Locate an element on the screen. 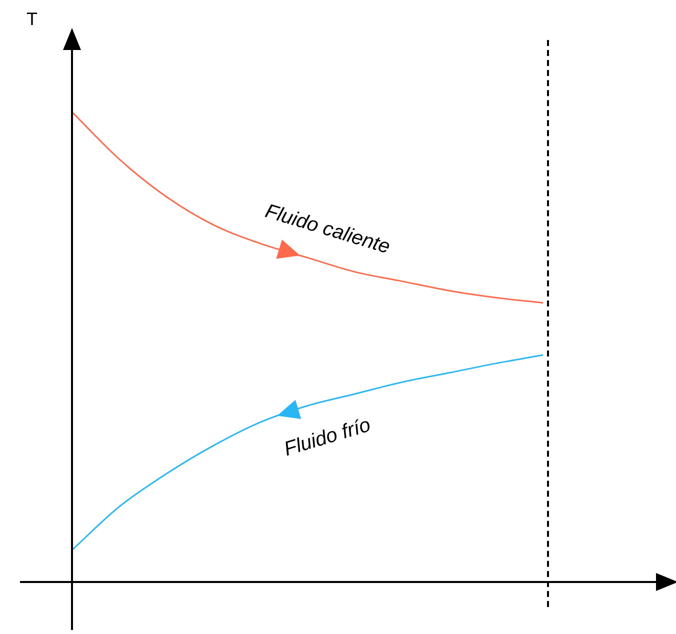 The image size is (676, 634). text: Fluido caliente is located at coordinates (327, 229).